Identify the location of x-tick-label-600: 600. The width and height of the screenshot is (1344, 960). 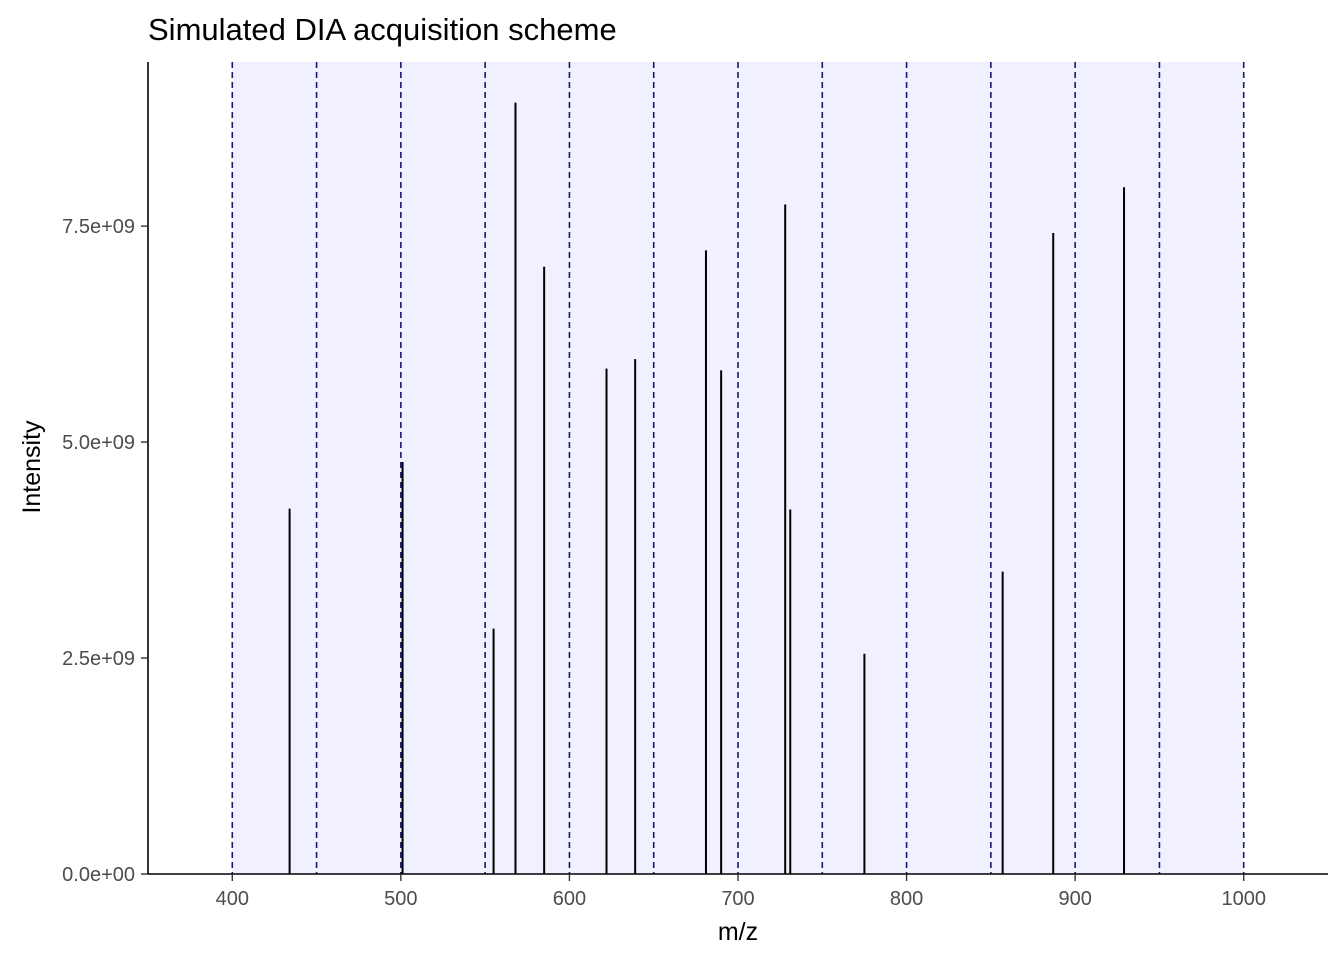
(569, 899).